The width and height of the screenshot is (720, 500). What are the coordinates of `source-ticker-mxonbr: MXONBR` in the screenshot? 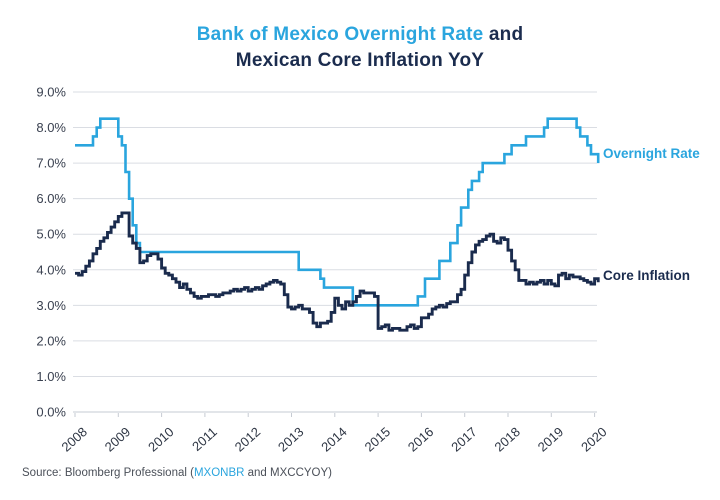 It's located at (219, 473).